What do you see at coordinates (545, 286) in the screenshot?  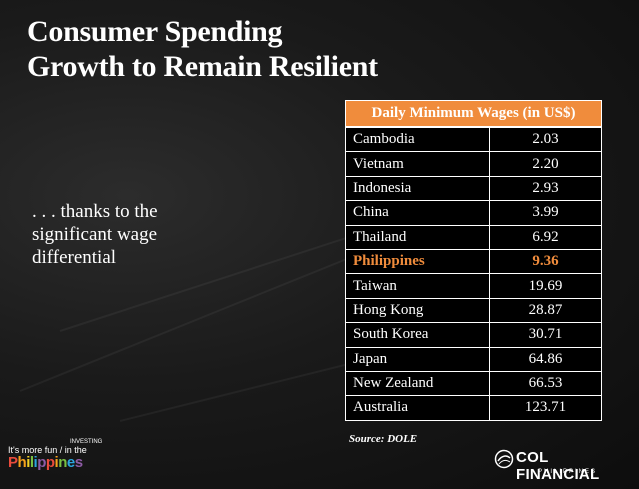 I see `wage-value-cell: 19.69` at bounding box center [545, 286].